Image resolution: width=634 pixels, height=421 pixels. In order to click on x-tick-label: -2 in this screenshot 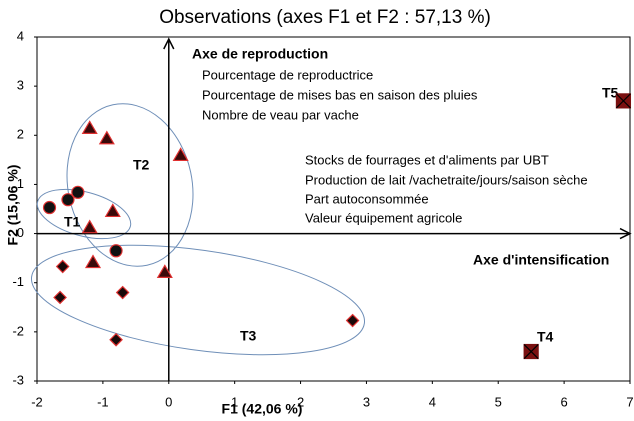, I will do `click(37, 401)`.